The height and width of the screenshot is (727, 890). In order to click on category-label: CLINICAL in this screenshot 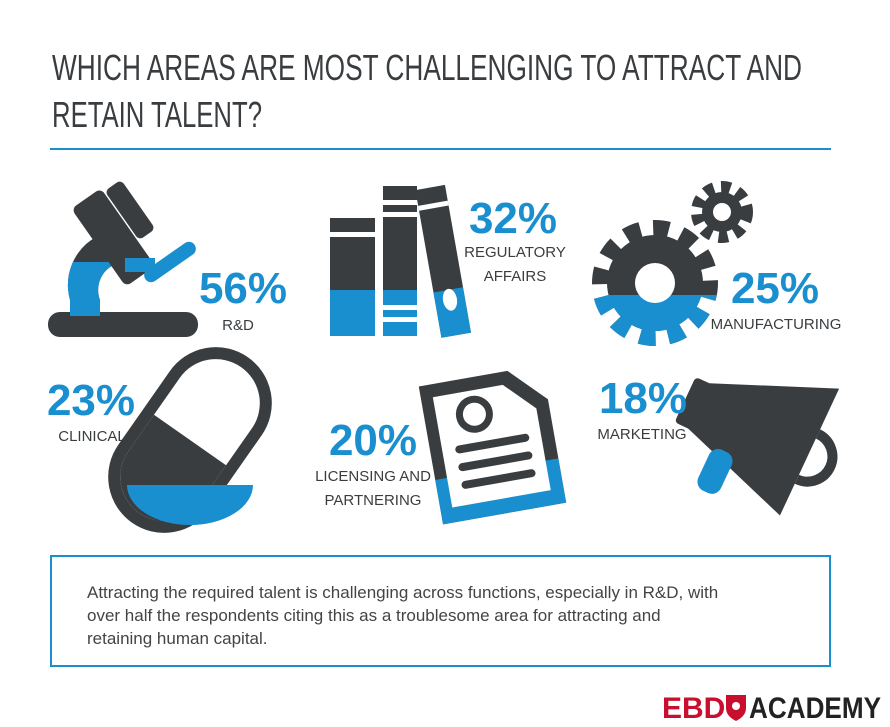, I will do `click(92, 436)`.